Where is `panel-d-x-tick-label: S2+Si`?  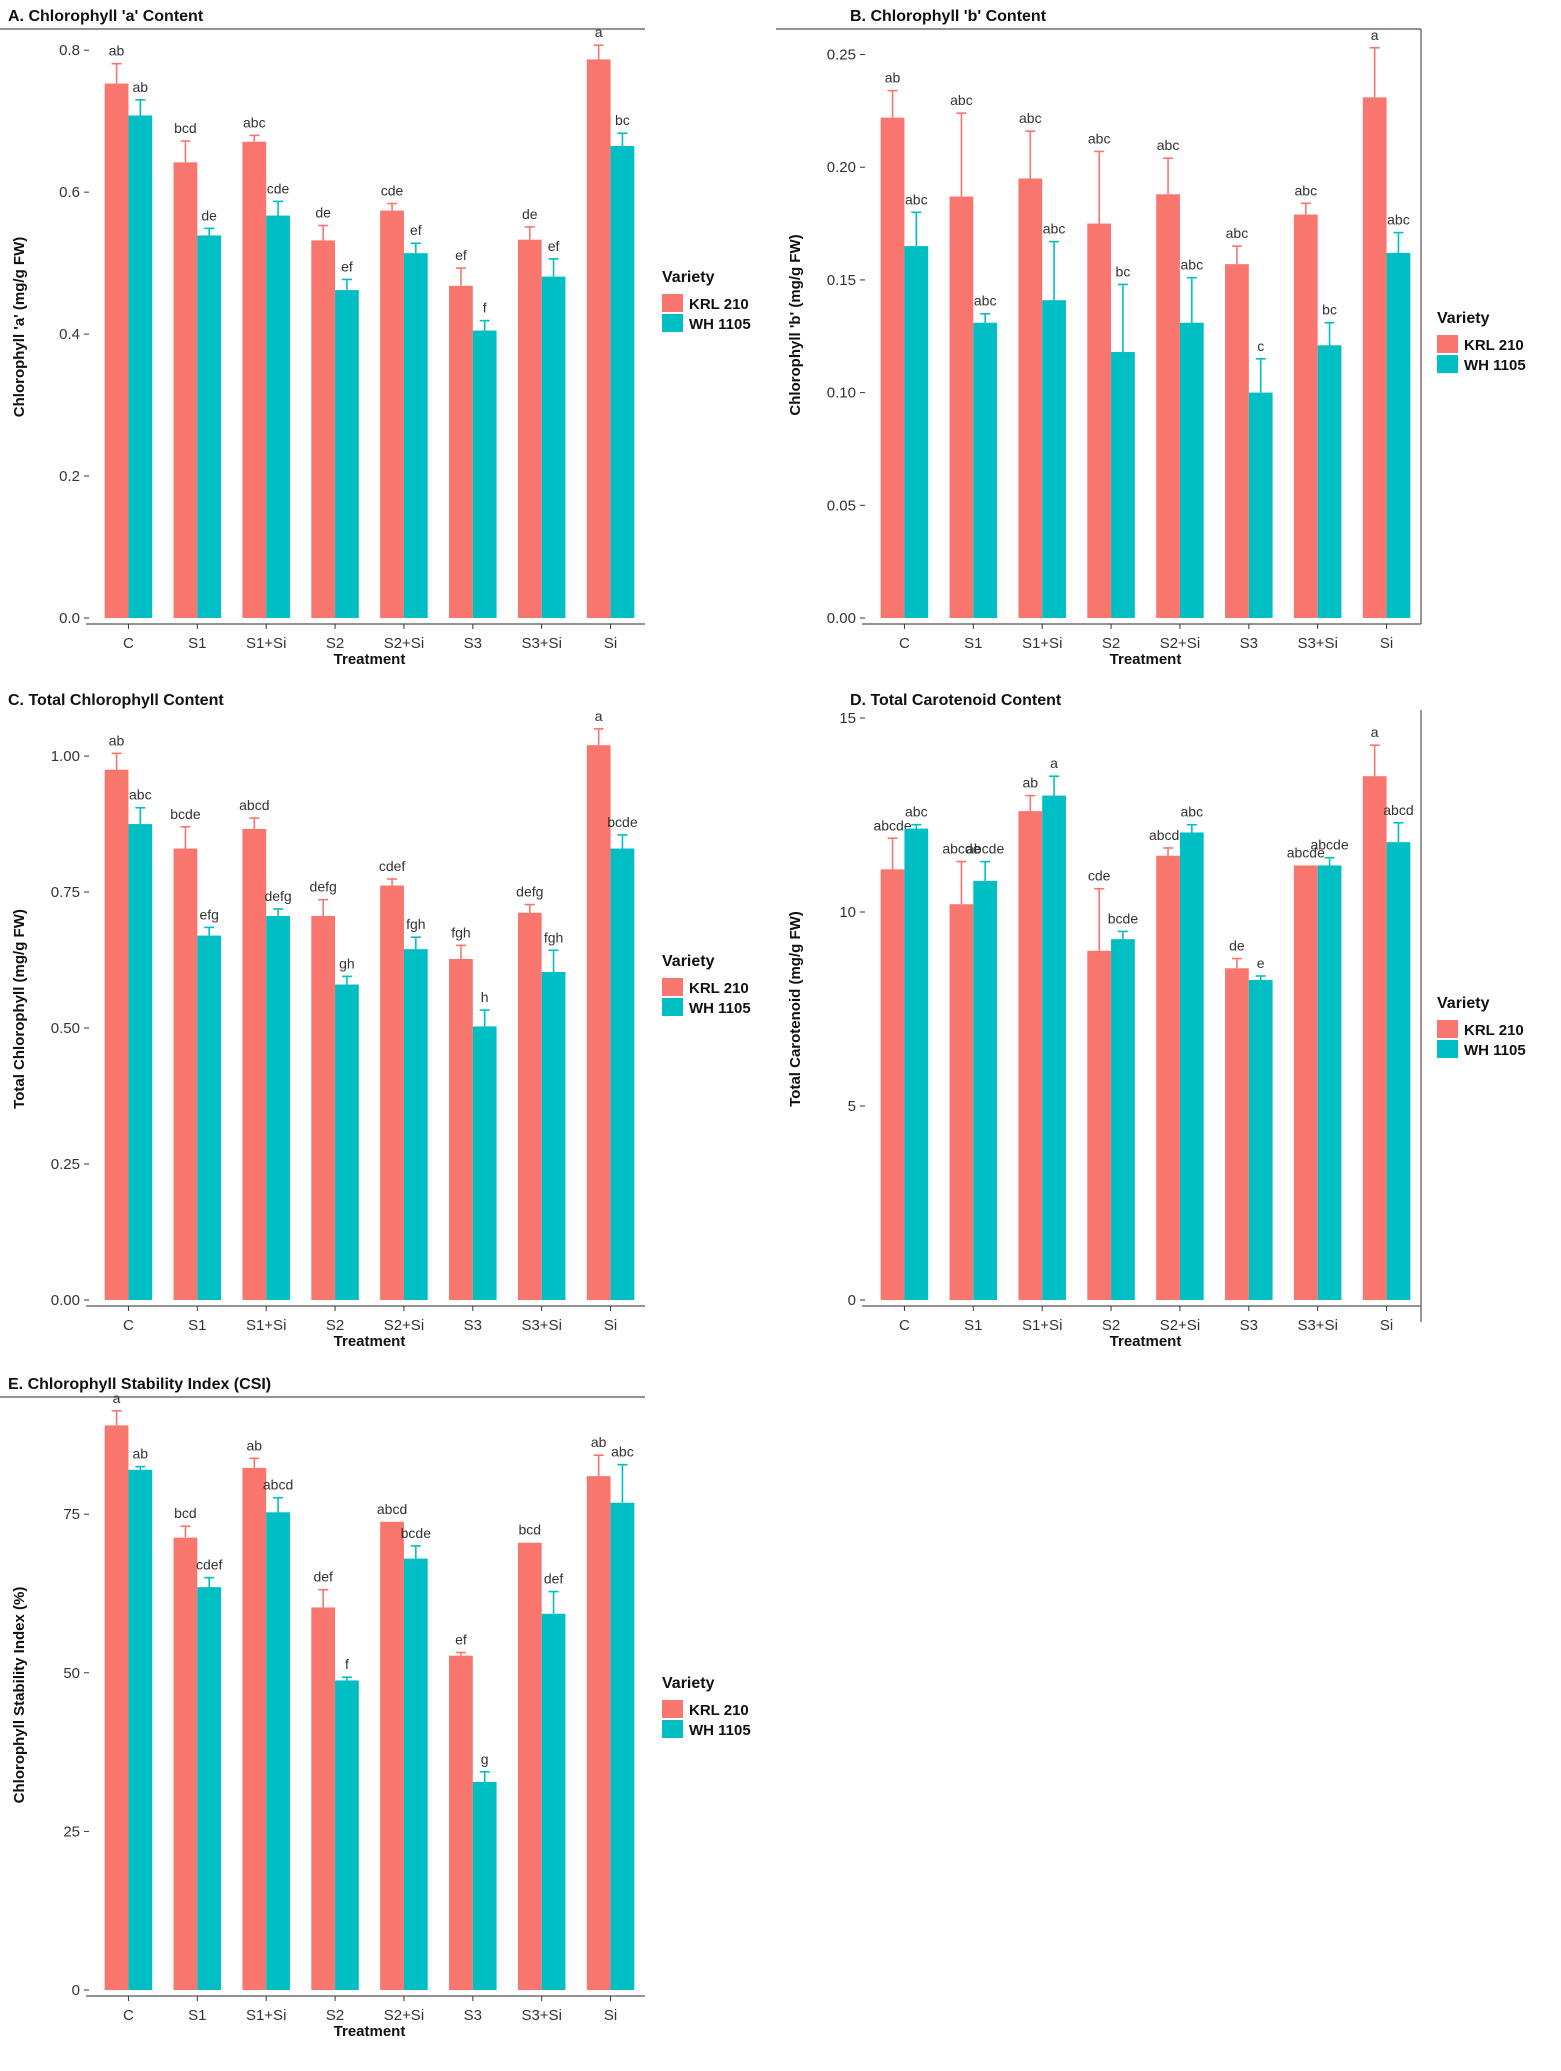
panel-d-x-tick-label: S2+Si is located at coordinates (1180, 1325).